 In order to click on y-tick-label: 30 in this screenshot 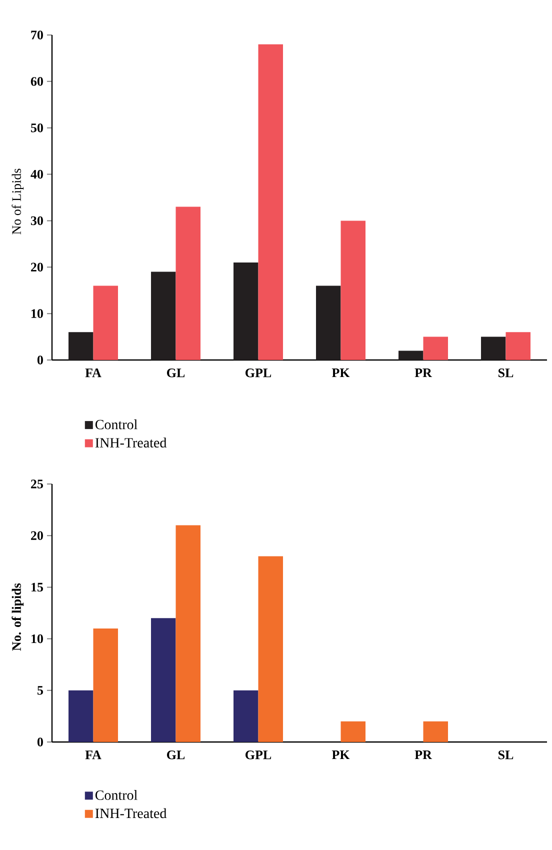, I will do `click(36, 221)`.